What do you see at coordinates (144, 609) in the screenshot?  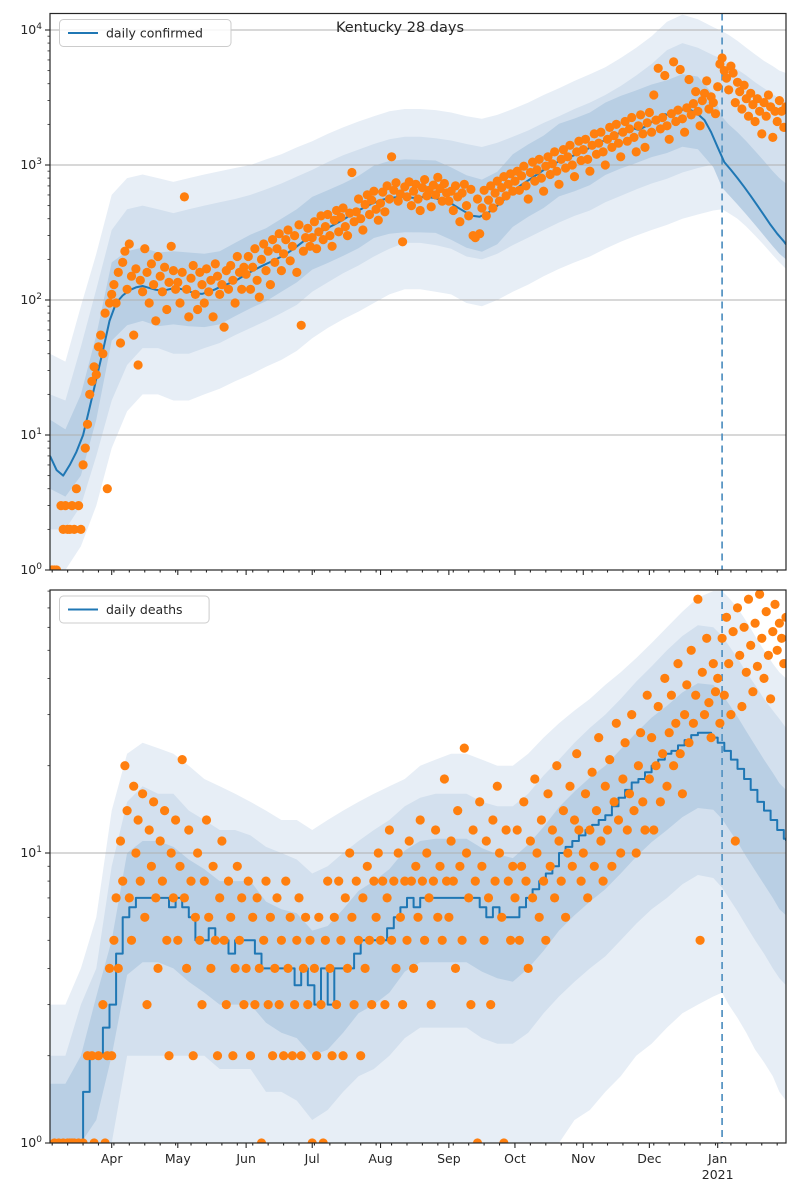 I see `legend-label: daily deaths` at bounding box center [144, 609].